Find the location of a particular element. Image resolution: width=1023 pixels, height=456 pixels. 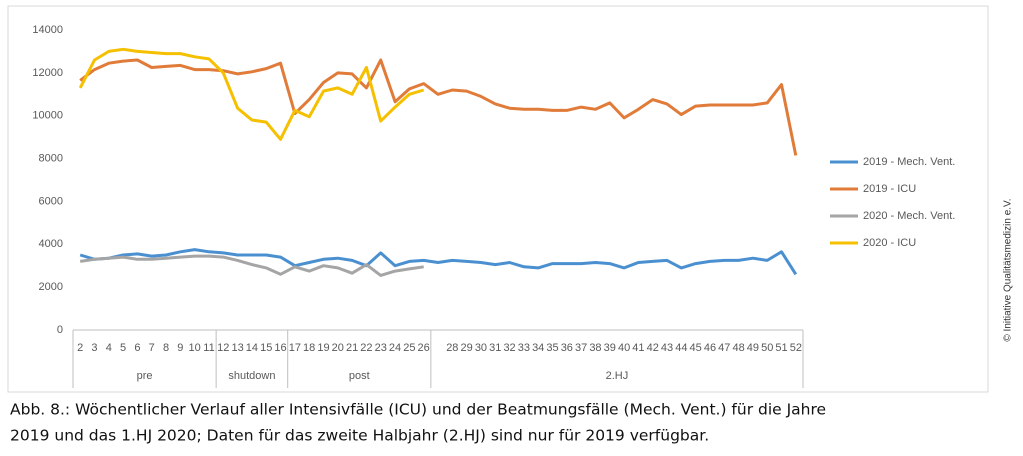

group-label: post is located at coordinates (359, 376).